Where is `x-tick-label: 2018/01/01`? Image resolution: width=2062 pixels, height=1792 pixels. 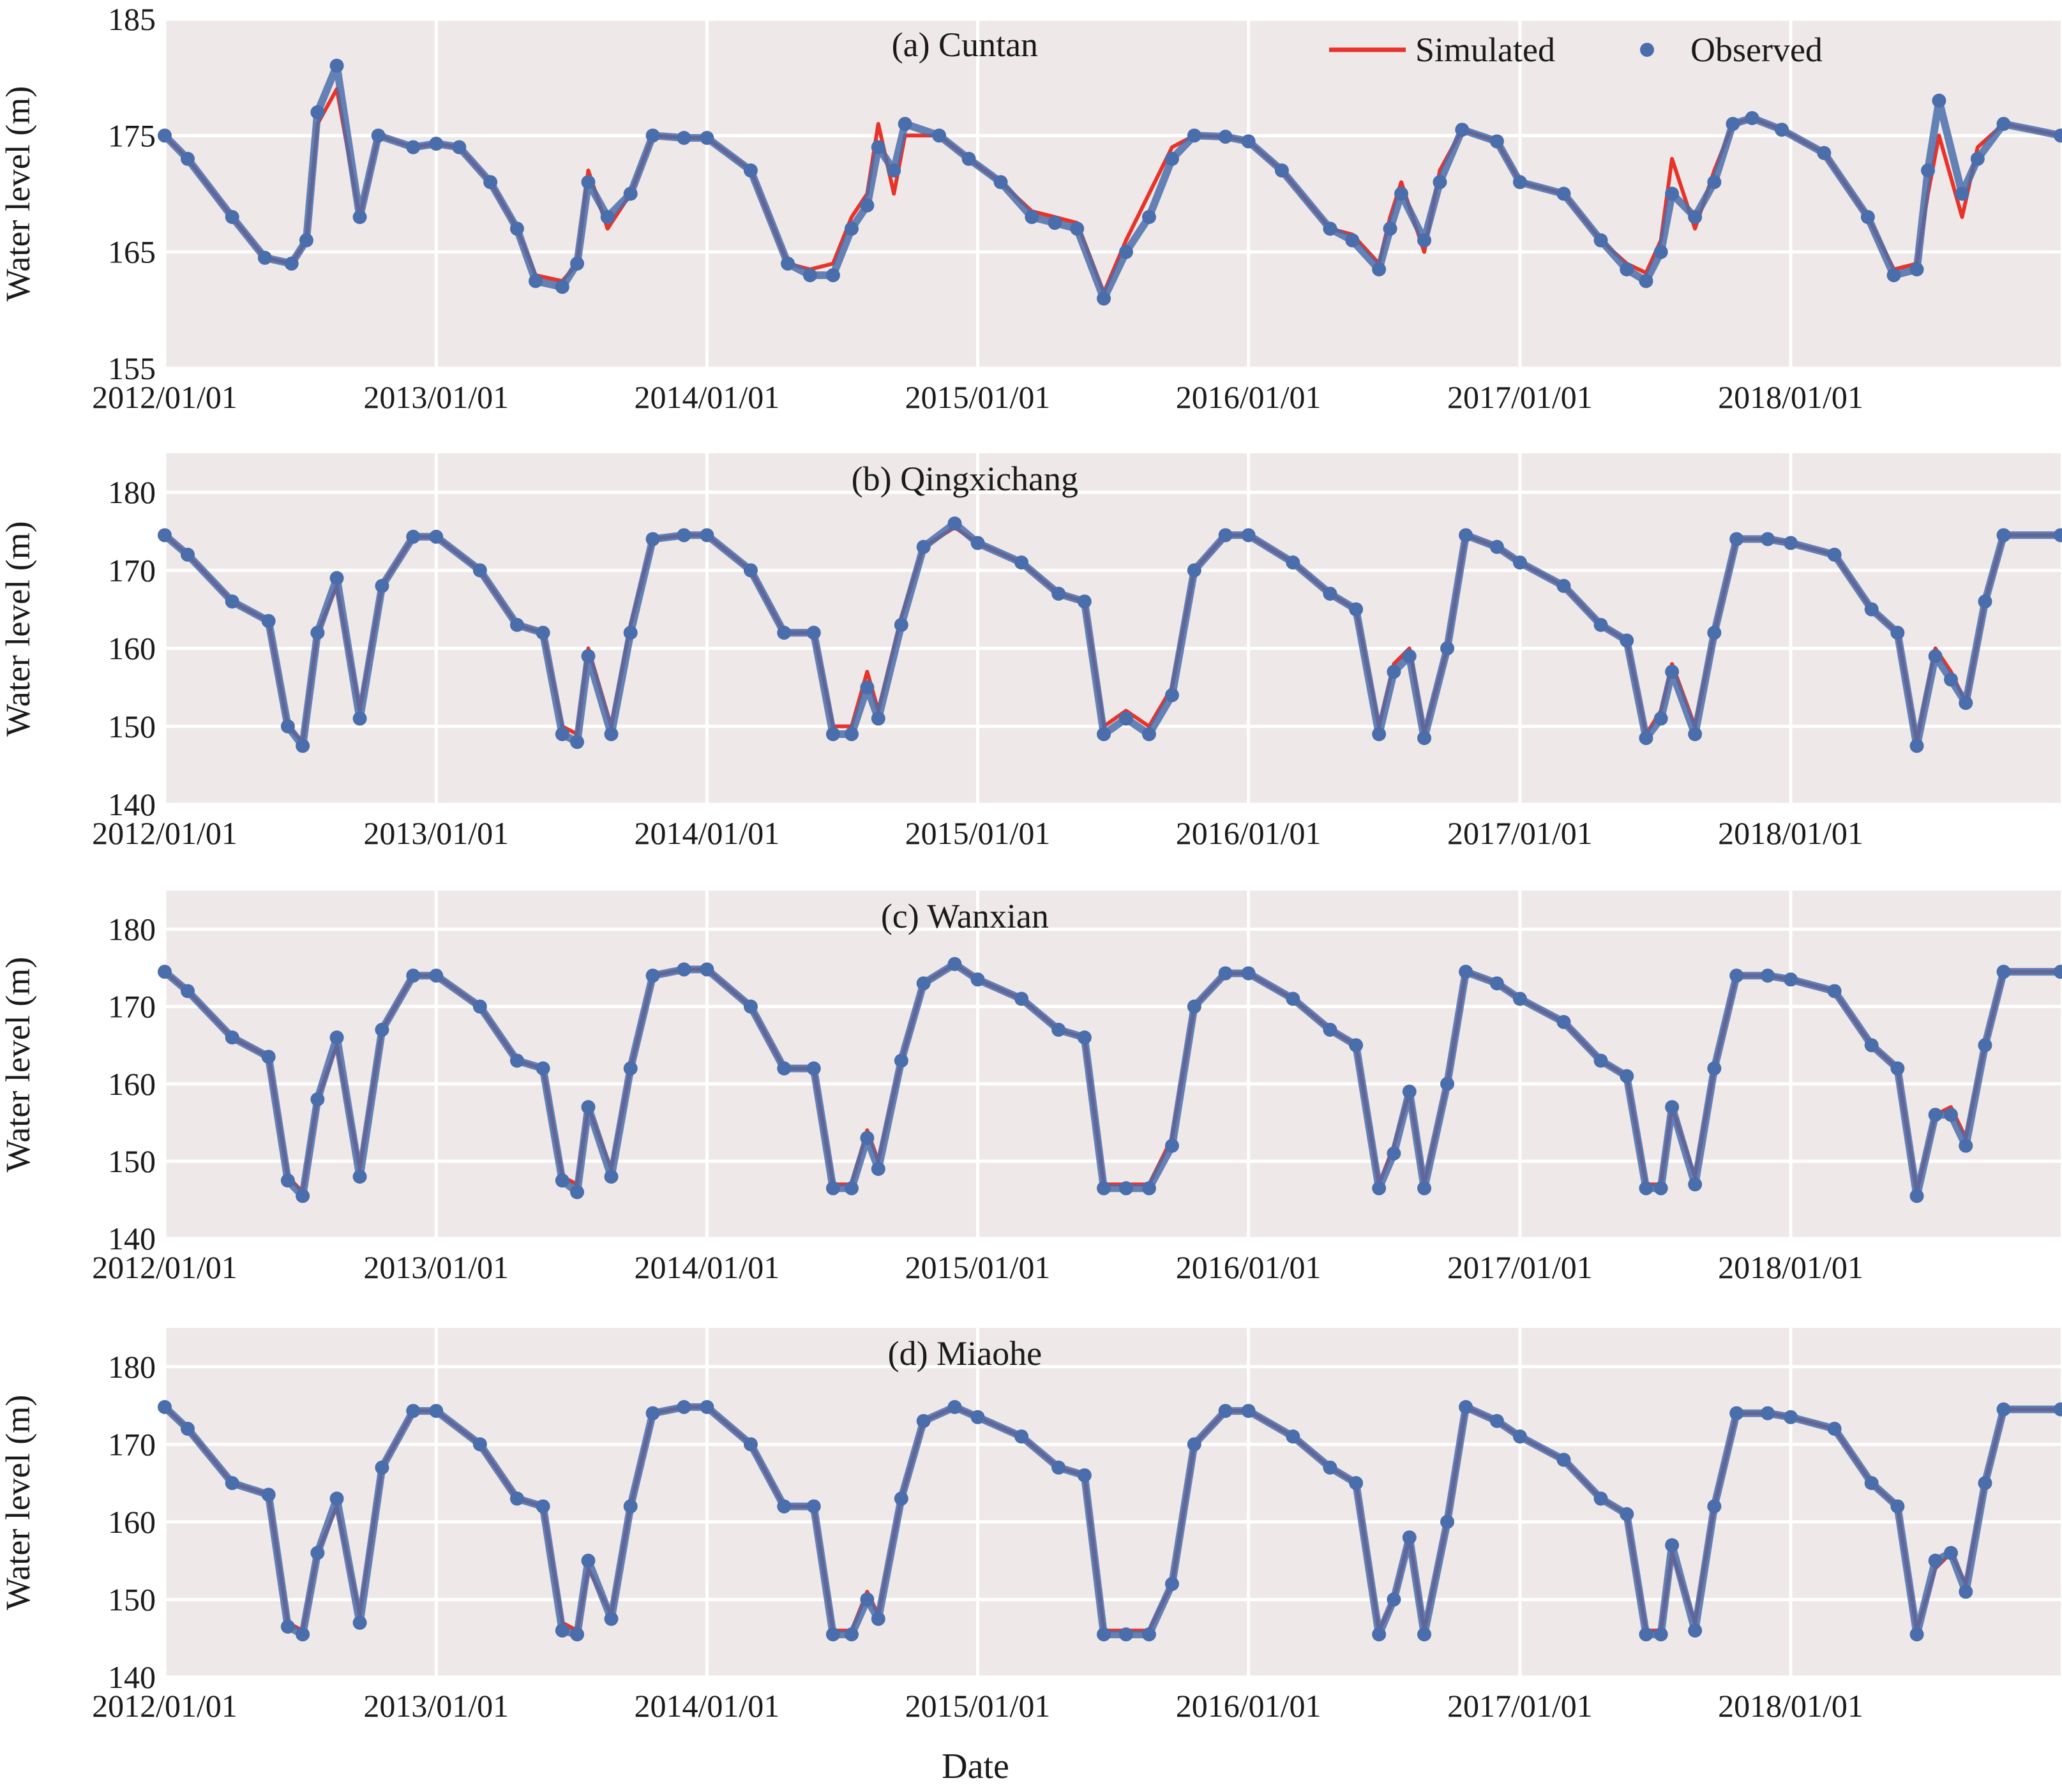
x-tick-label: 2018/01/01 is located at coordinates (1790, 397).